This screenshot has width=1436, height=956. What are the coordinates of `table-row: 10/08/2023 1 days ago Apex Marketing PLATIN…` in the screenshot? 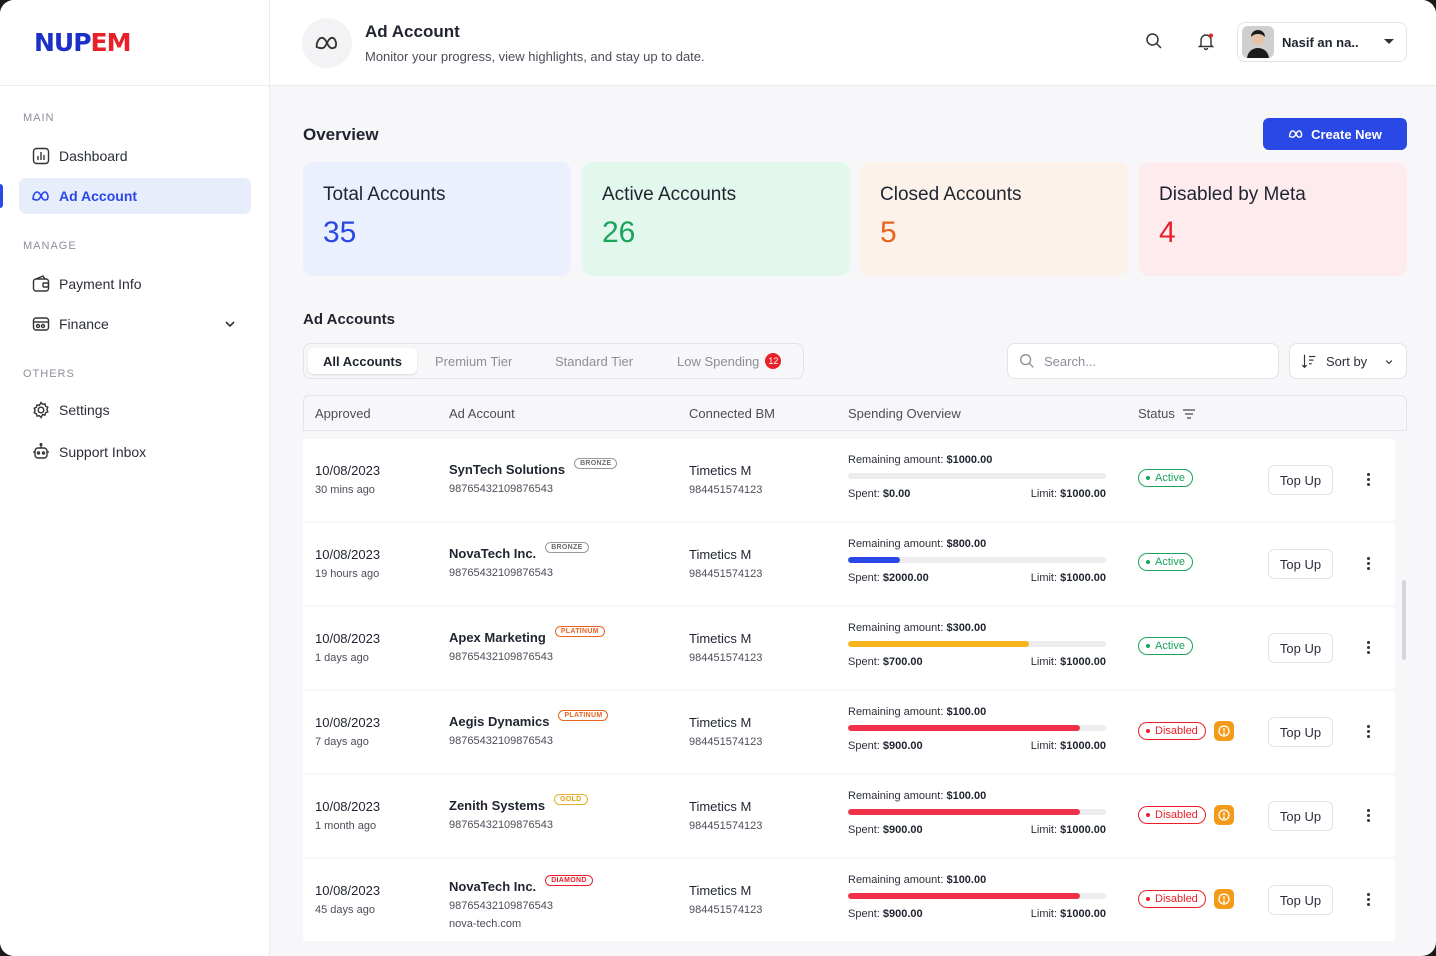 It's located at (849, 648).